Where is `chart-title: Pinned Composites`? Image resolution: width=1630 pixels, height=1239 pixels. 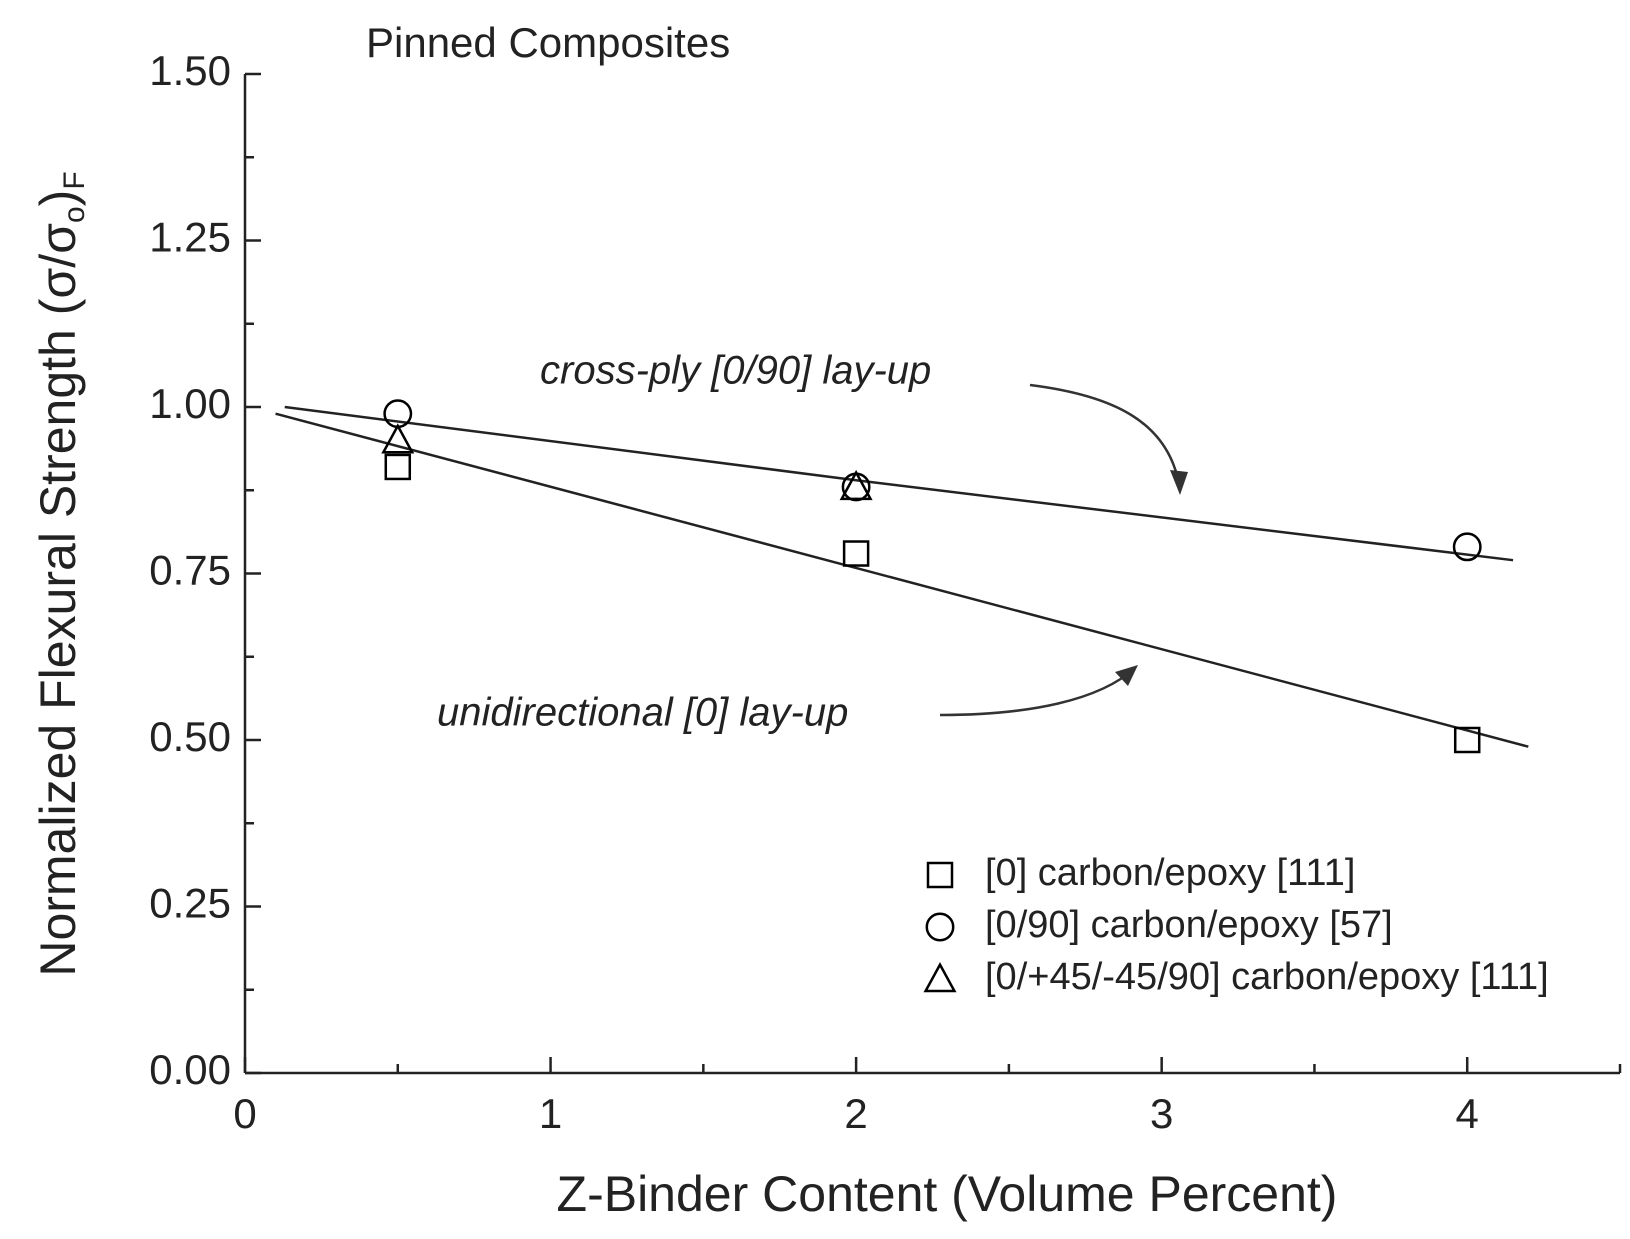
chart-title: Pinned Composites is located at coordinates (548, 42).